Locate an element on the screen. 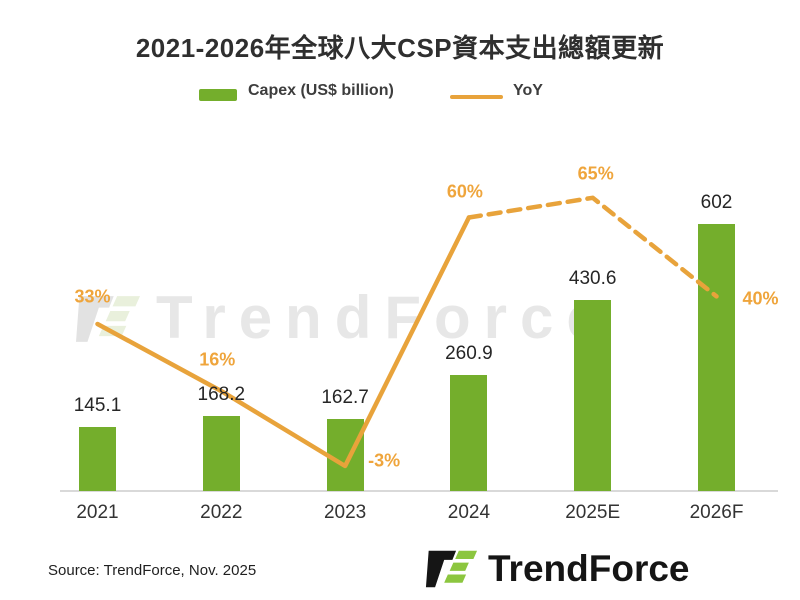 The width and height of the screenshot is (800, 600). legend-yoy-label: YoY is located at coordinates (528, 90).